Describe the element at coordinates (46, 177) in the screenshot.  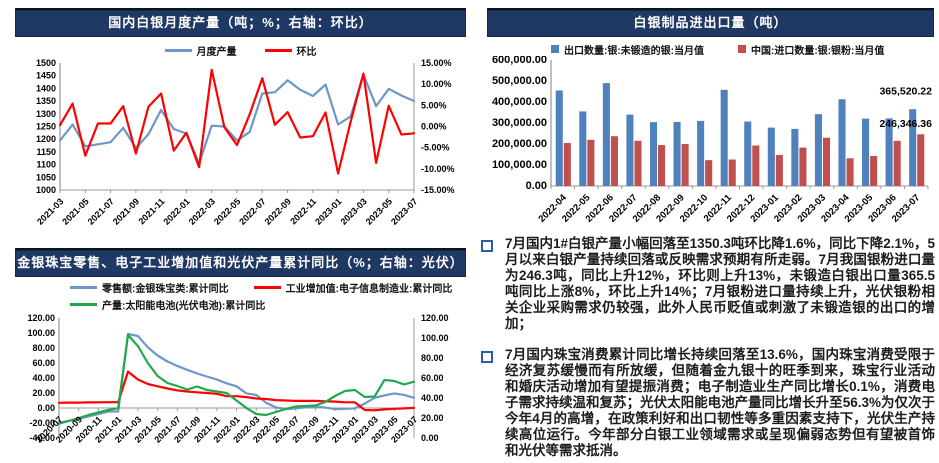
I see `svg-text: 1050` at that location.